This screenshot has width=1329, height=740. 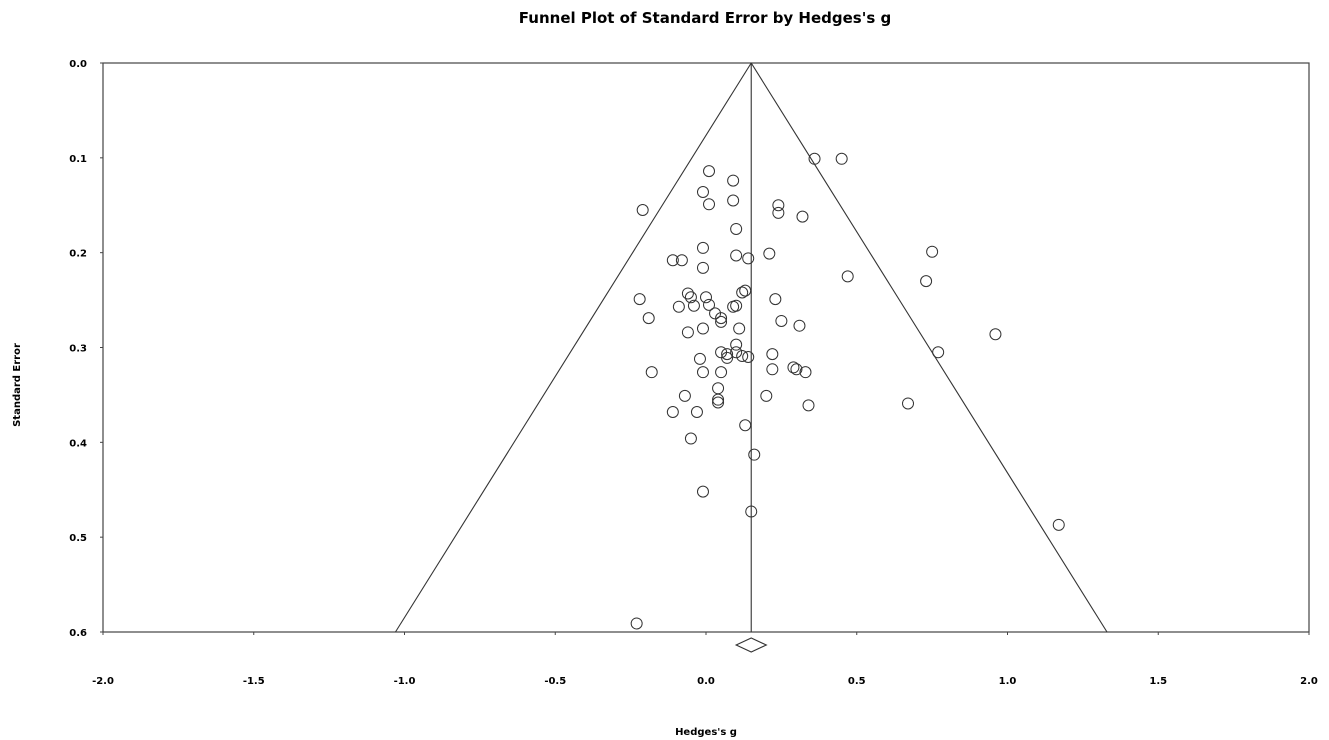 I want to click on x-tick-label: -1.5, so click(x=254, y=681).